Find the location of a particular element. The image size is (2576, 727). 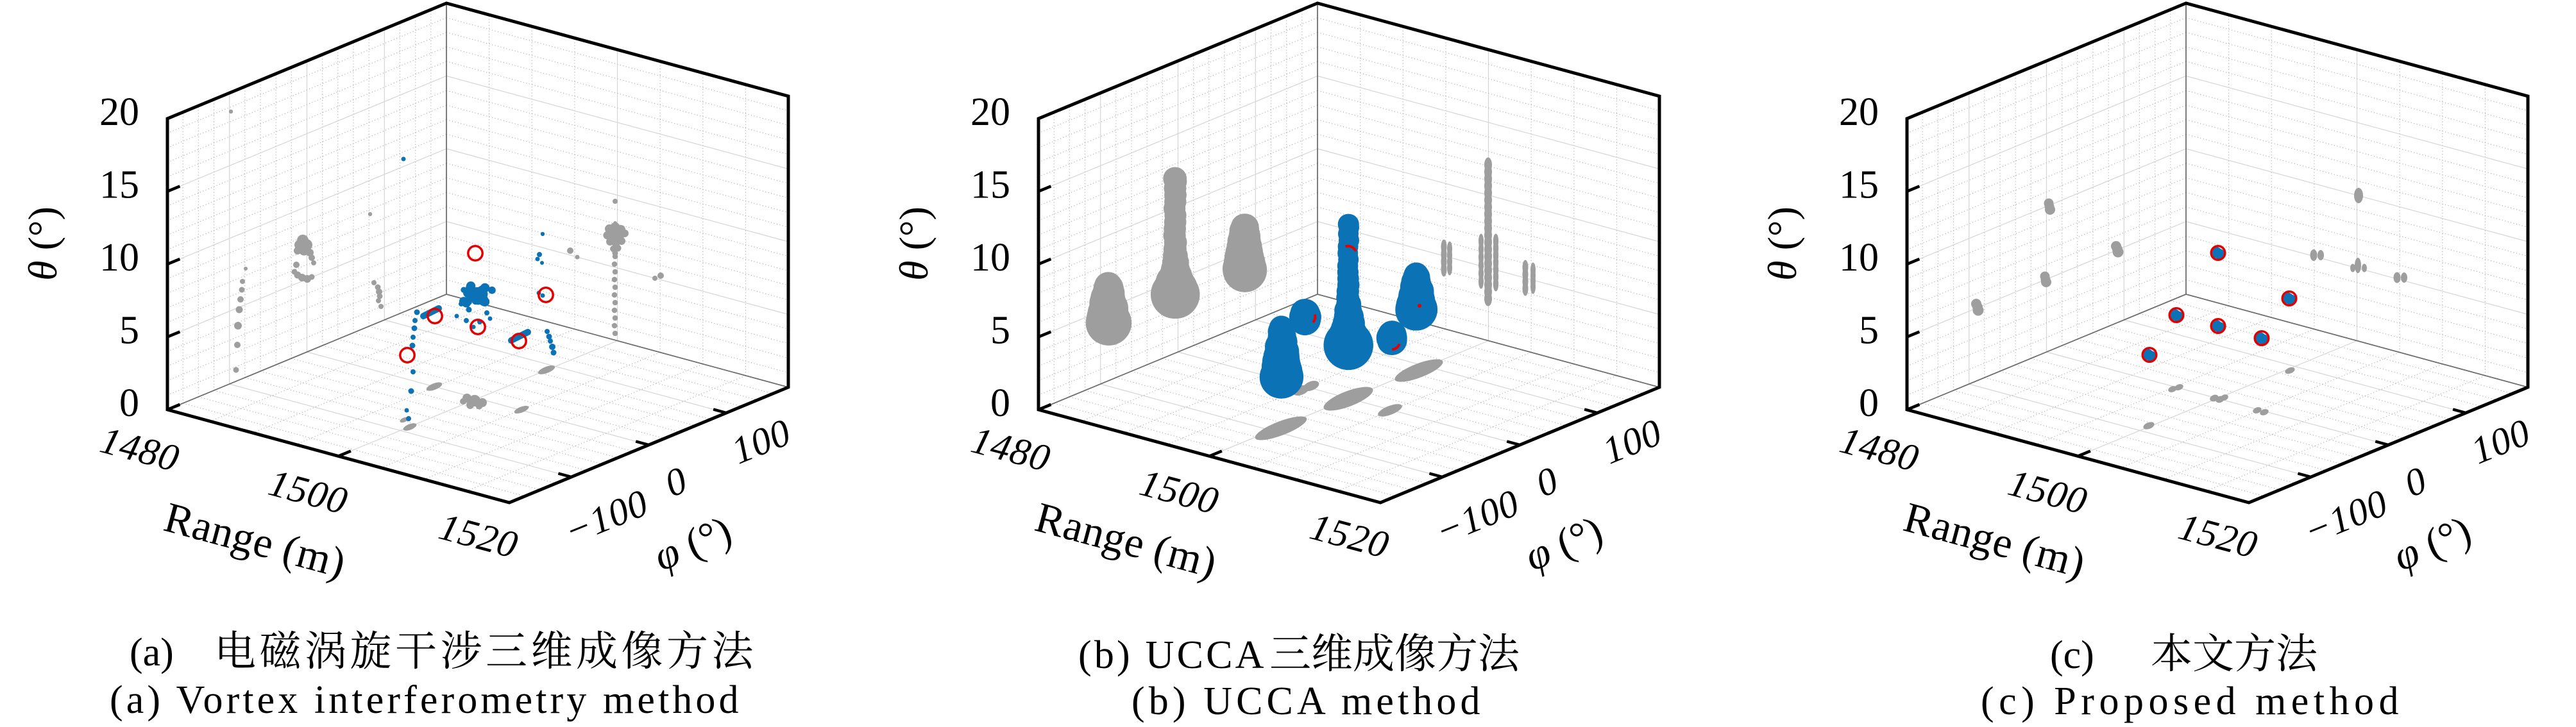

svg-text:(a) Vortex interferometry meth: (a) Vortex interferometry method is located at coordinates (426, 700).